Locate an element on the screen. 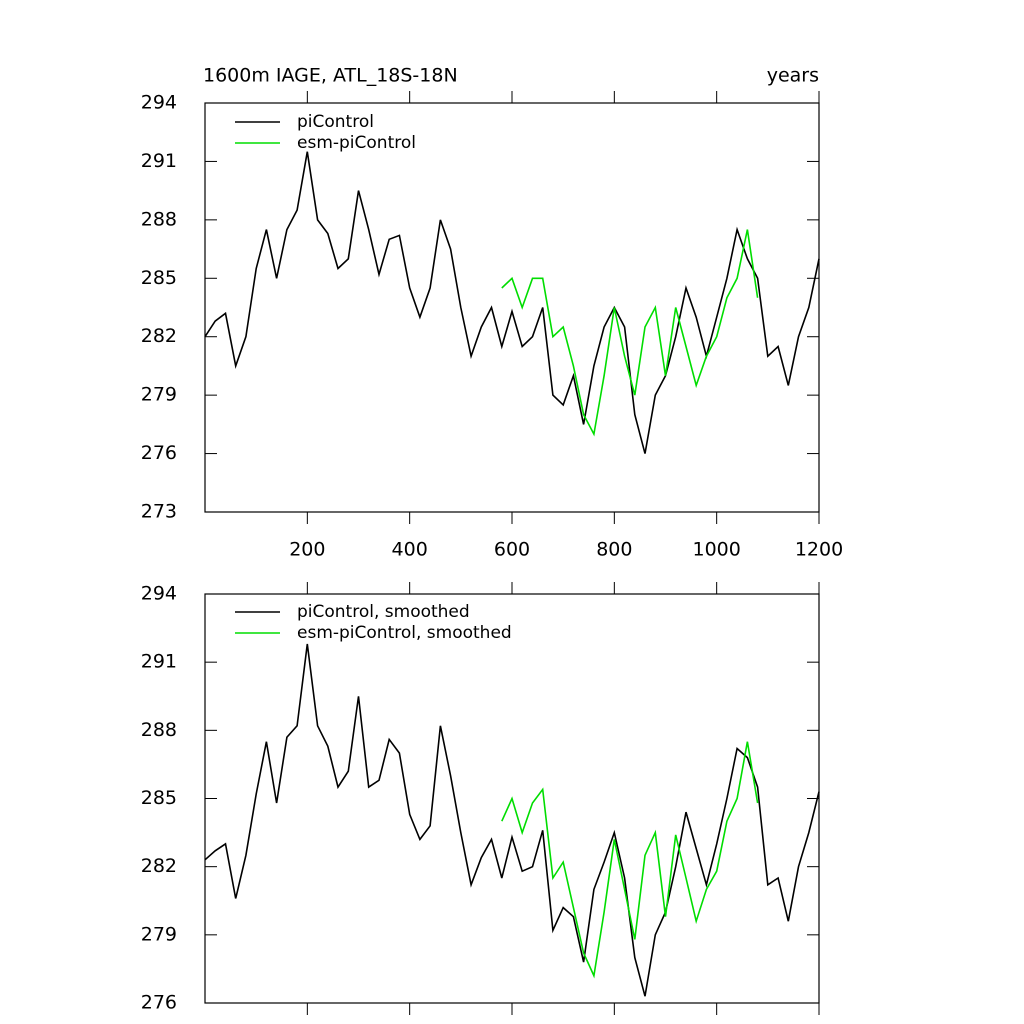 This screenshot has height=1024, width=1024. legend-label: esm-piControl, smoothed is located at coordinates (404, 633).